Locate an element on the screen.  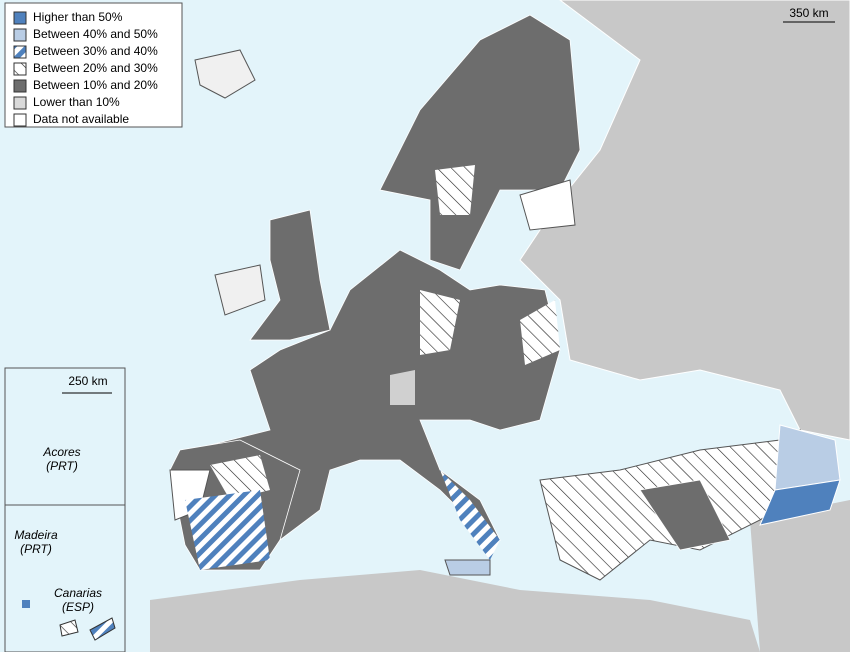
region-mid is located at coordinates (685, 515).